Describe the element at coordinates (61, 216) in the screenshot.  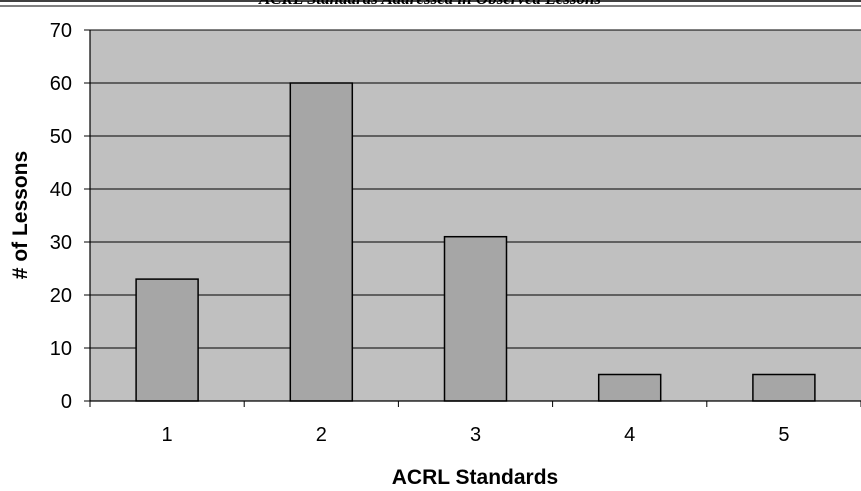
I see `y-tick-labels: 0 10 20 30 40 50 60 70` at that location.